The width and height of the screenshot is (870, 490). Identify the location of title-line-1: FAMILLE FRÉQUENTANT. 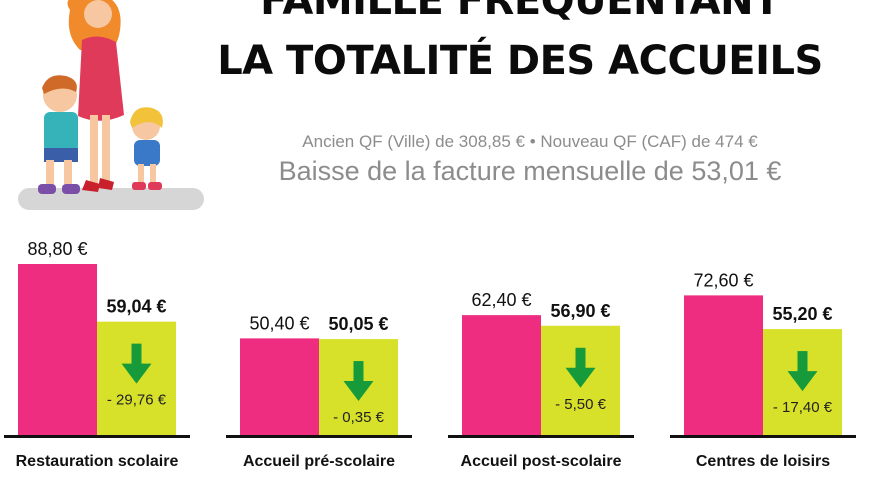
(520, 12).